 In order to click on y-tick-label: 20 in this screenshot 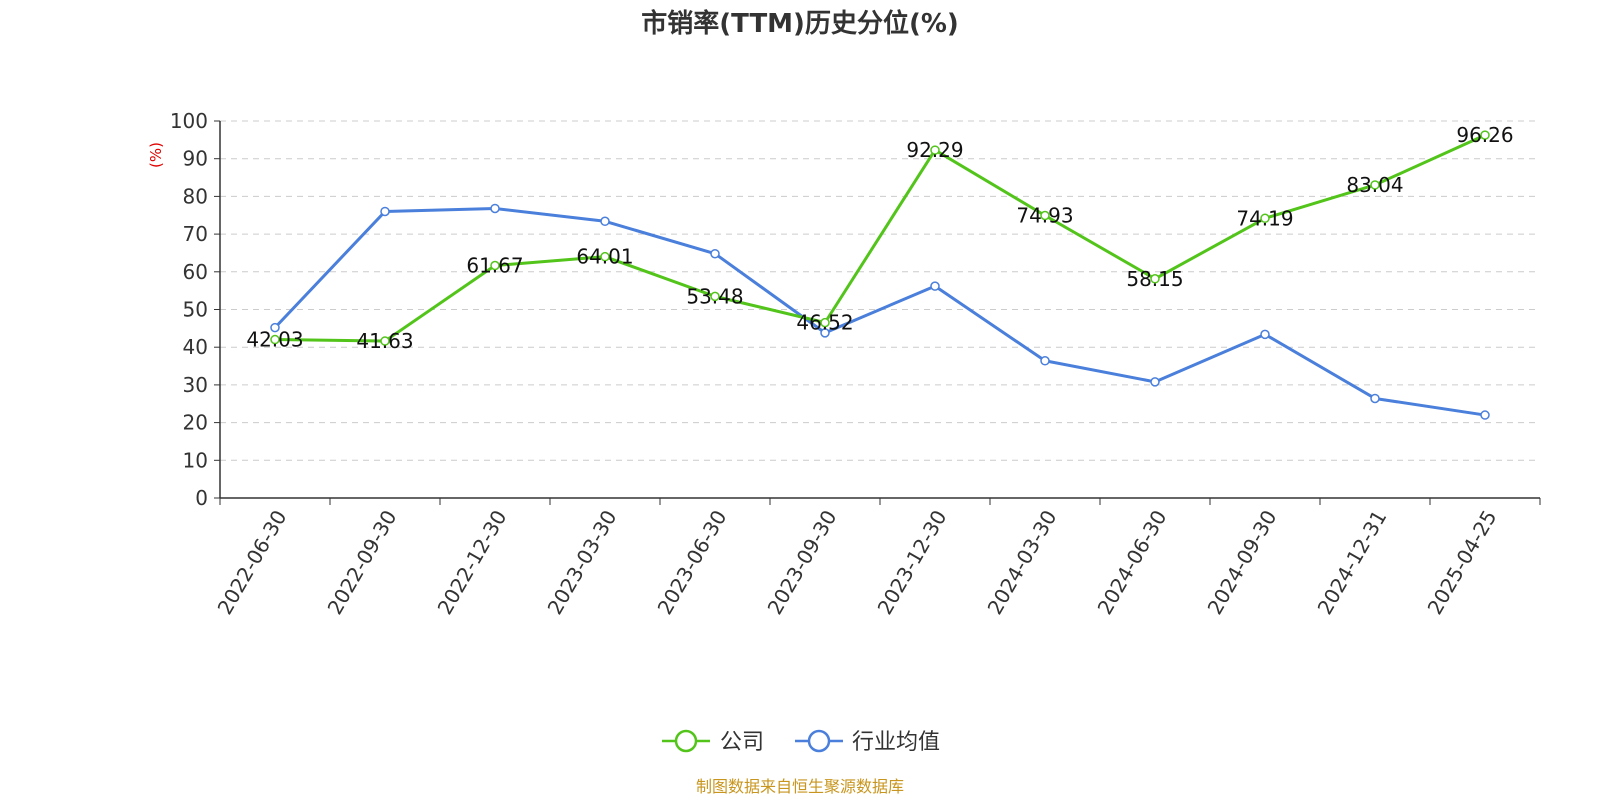, I will do `click(195, 423)`.